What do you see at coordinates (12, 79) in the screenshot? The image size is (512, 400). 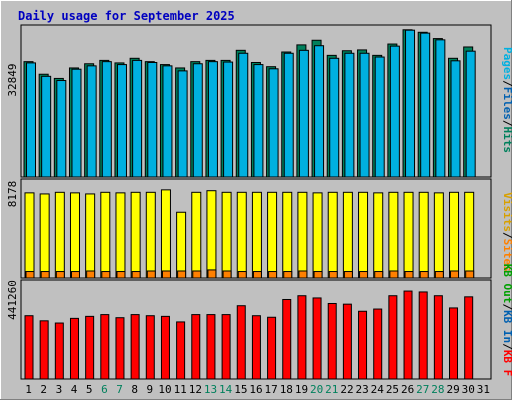 I see `hits-files-max-label: 32849` at bounding box center [12, 79].